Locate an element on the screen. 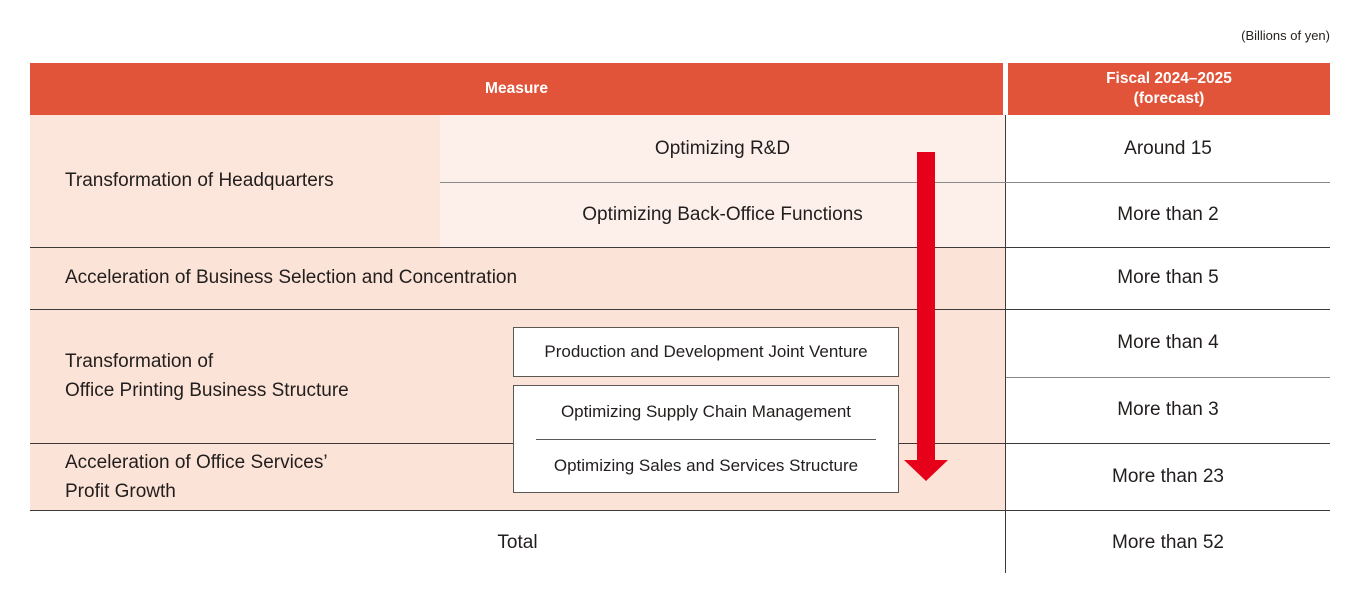 Image resolution: width=1360 pixels, height=604 pixels. row-divider-headquarters-selection is located at coordinates (680, 247).